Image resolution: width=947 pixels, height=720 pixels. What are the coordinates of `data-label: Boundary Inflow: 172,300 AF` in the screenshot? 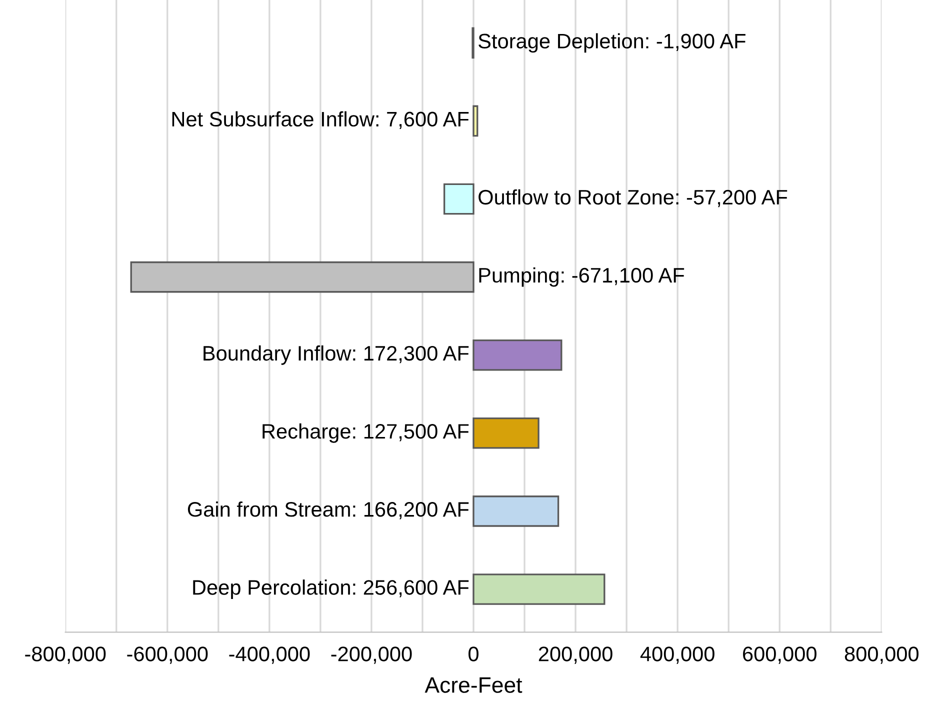 It's located at (336, 355).